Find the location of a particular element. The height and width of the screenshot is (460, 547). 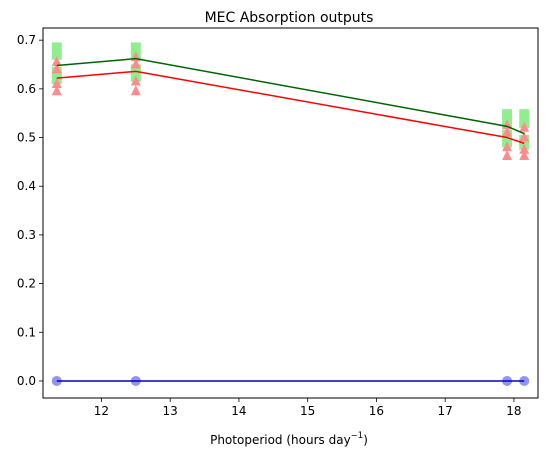

x-tick-label: 17 is located at coordinates (445, 411).